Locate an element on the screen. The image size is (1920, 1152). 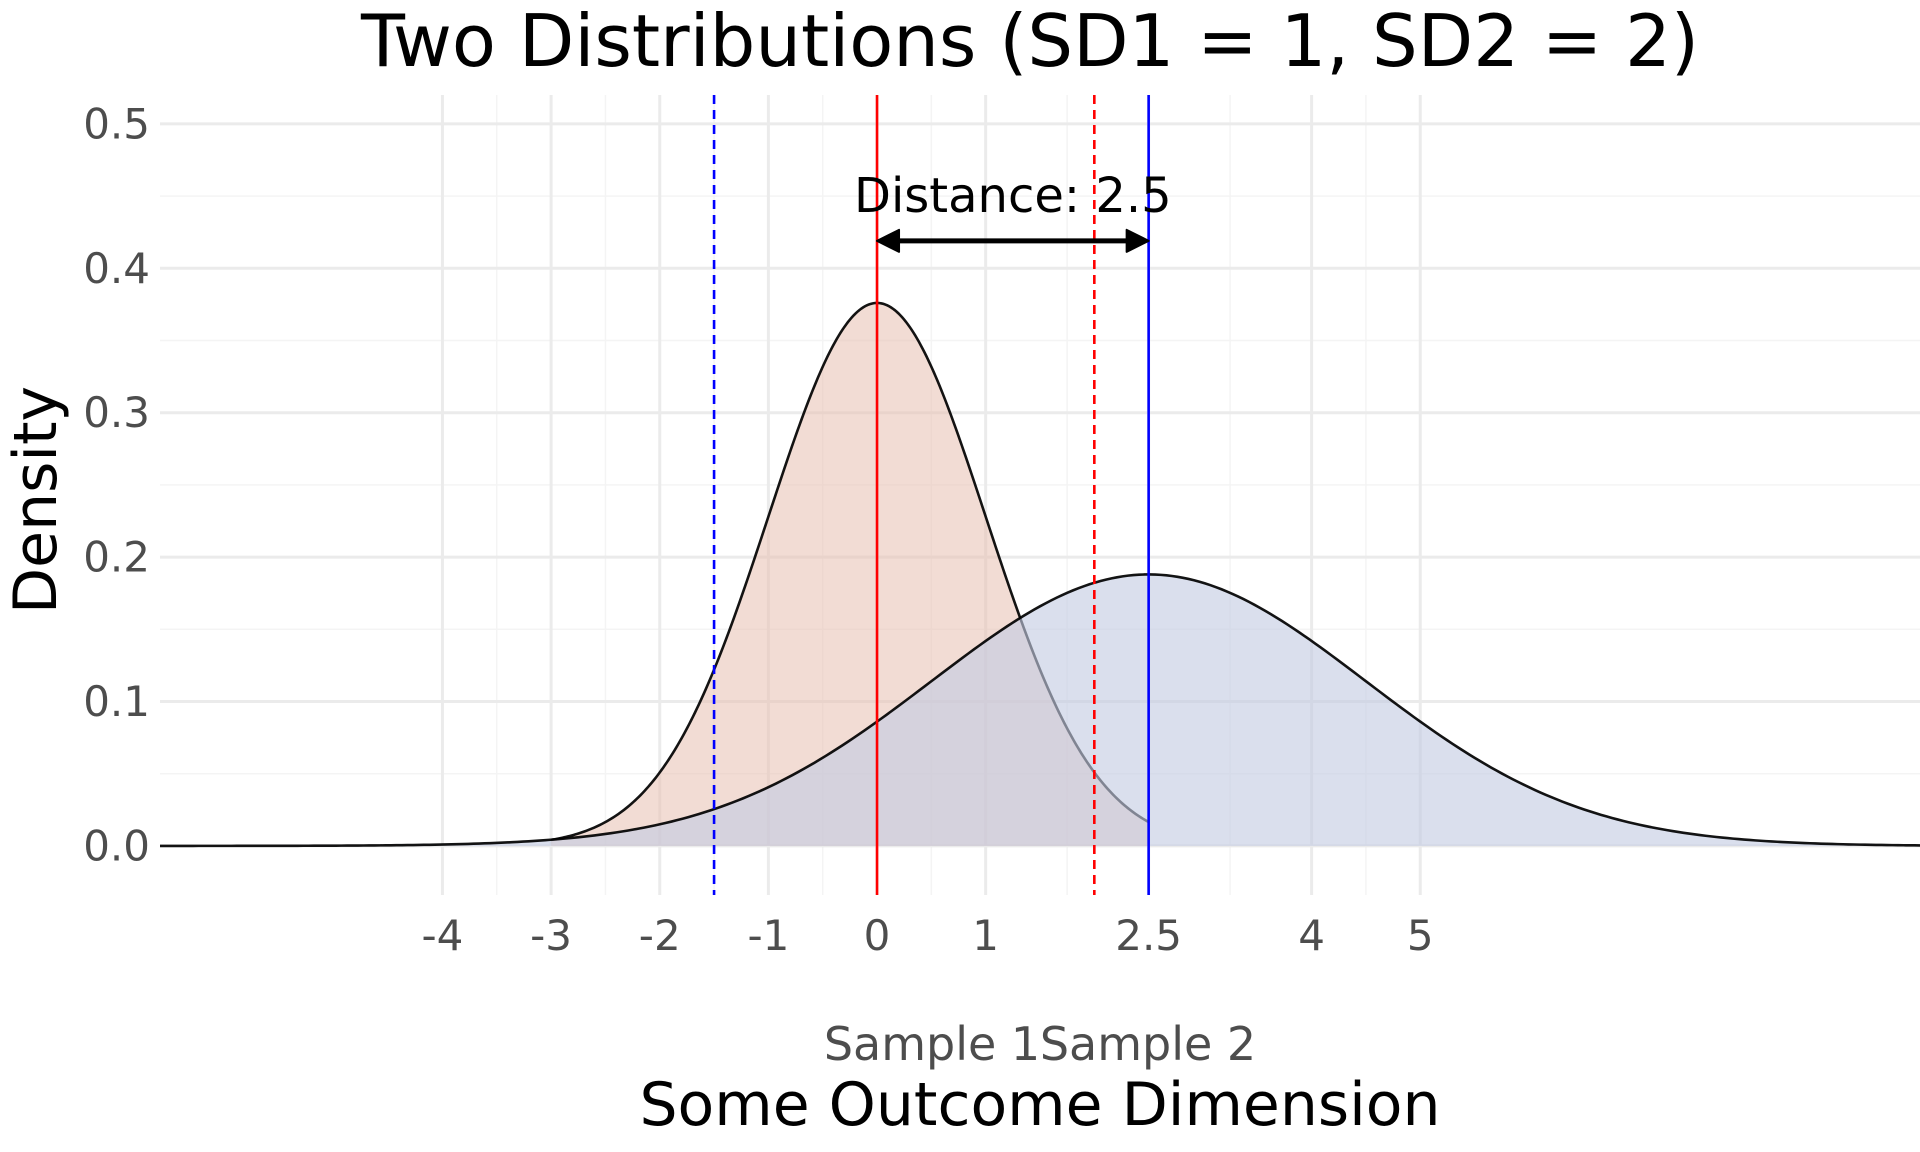
x-tick-label: 2.5 is located at coordinates (1148, 935).